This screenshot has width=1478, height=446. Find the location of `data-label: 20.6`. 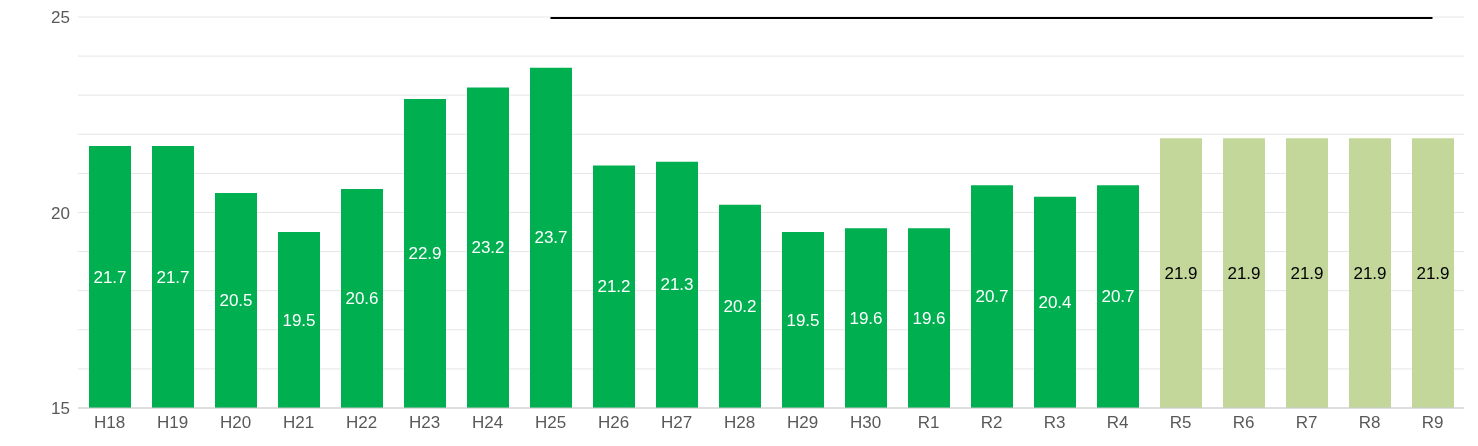

data-label: 20.6 is located at coordinates (362, 299).